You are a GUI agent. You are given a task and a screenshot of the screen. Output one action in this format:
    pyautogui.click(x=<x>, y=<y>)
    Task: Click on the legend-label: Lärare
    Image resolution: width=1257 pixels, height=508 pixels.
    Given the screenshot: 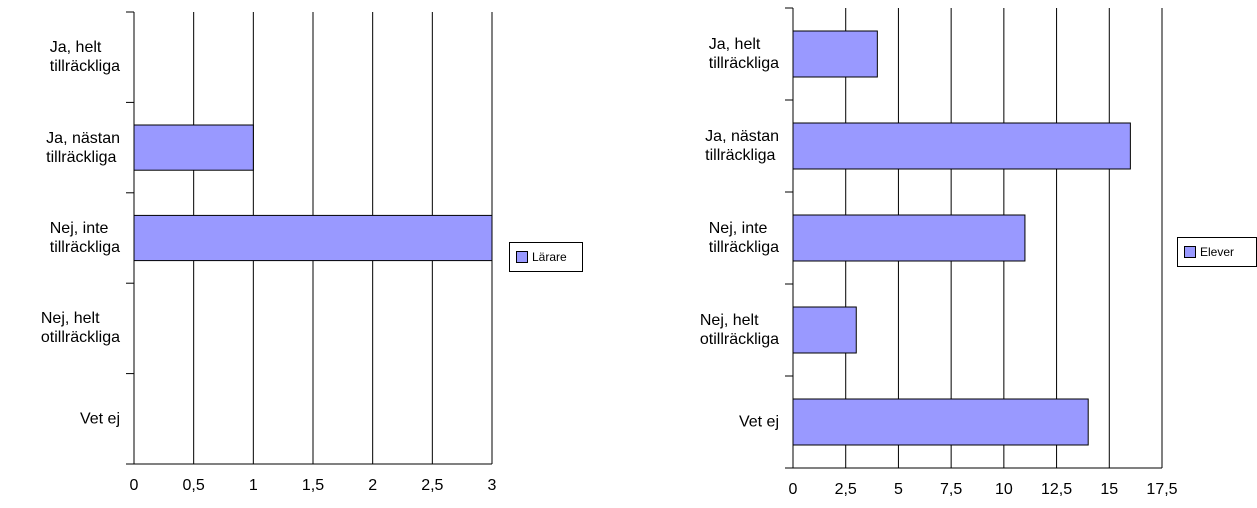 What is the action you would take?
    pyautogui.click(x=549, y=257)
    